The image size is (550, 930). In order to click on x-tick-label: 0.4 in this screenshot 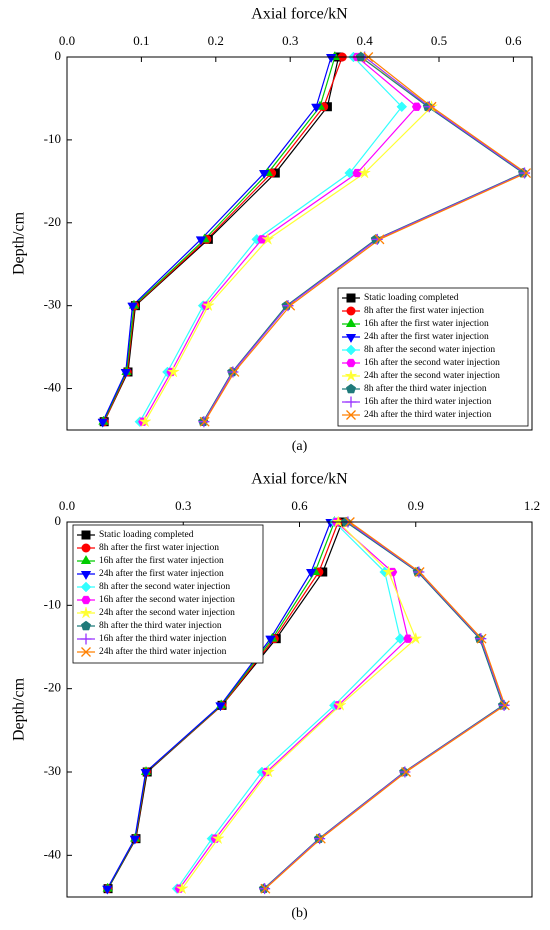, I will do `click(364, 40)`.